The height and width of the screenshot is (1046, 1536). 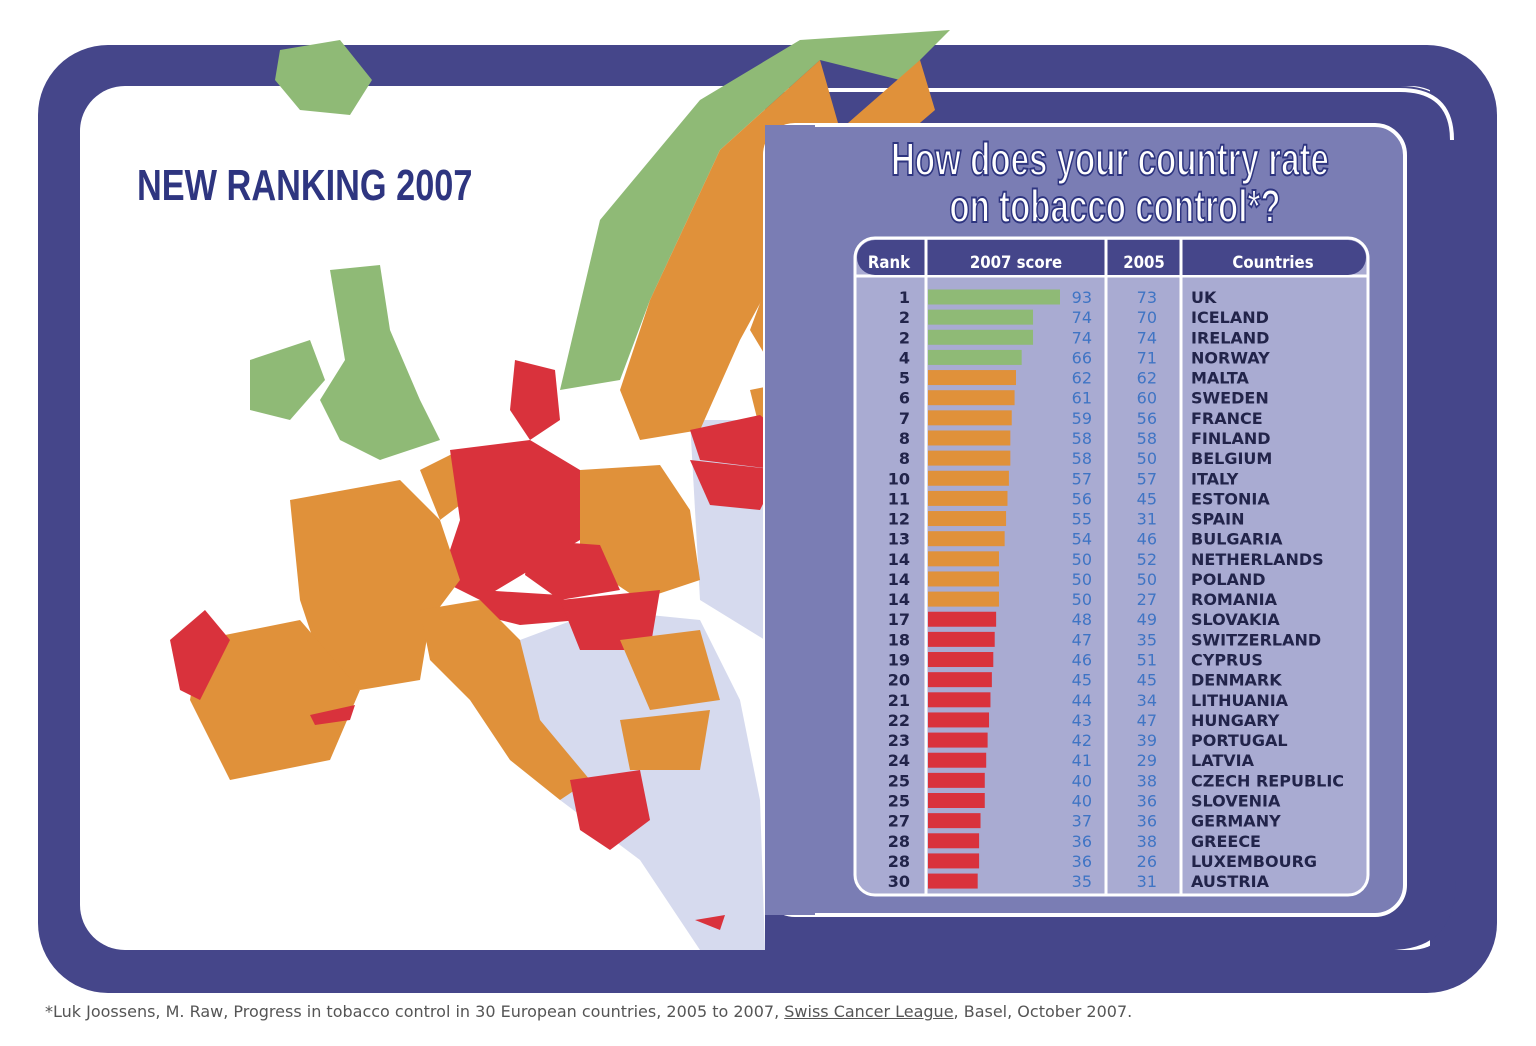 I want to click on score-2005: 56, so click(x=1147, y=418).